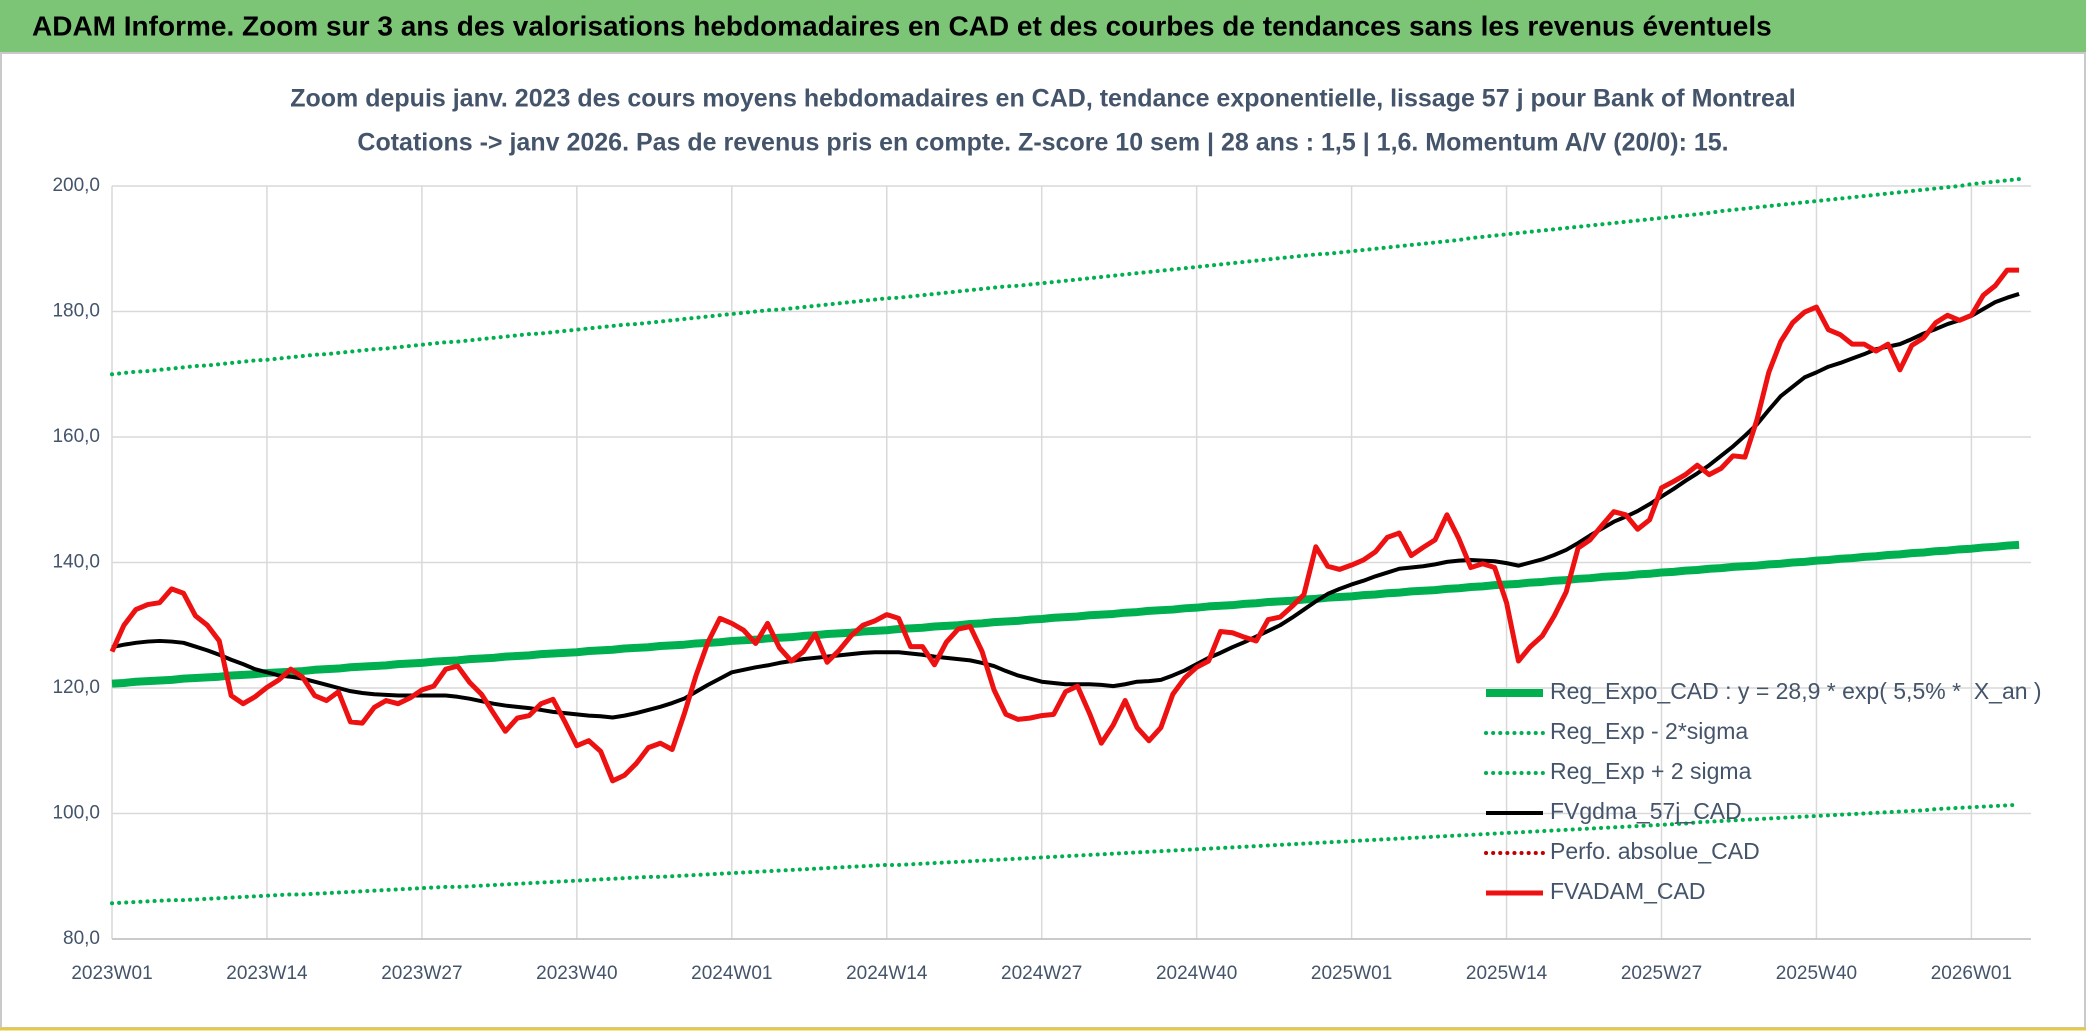  What do you see at coordinates (1646, 811) in the screenshot?
I see `legend-label: FVgdma_57j_CAD` at bounding box center [1646, 811].